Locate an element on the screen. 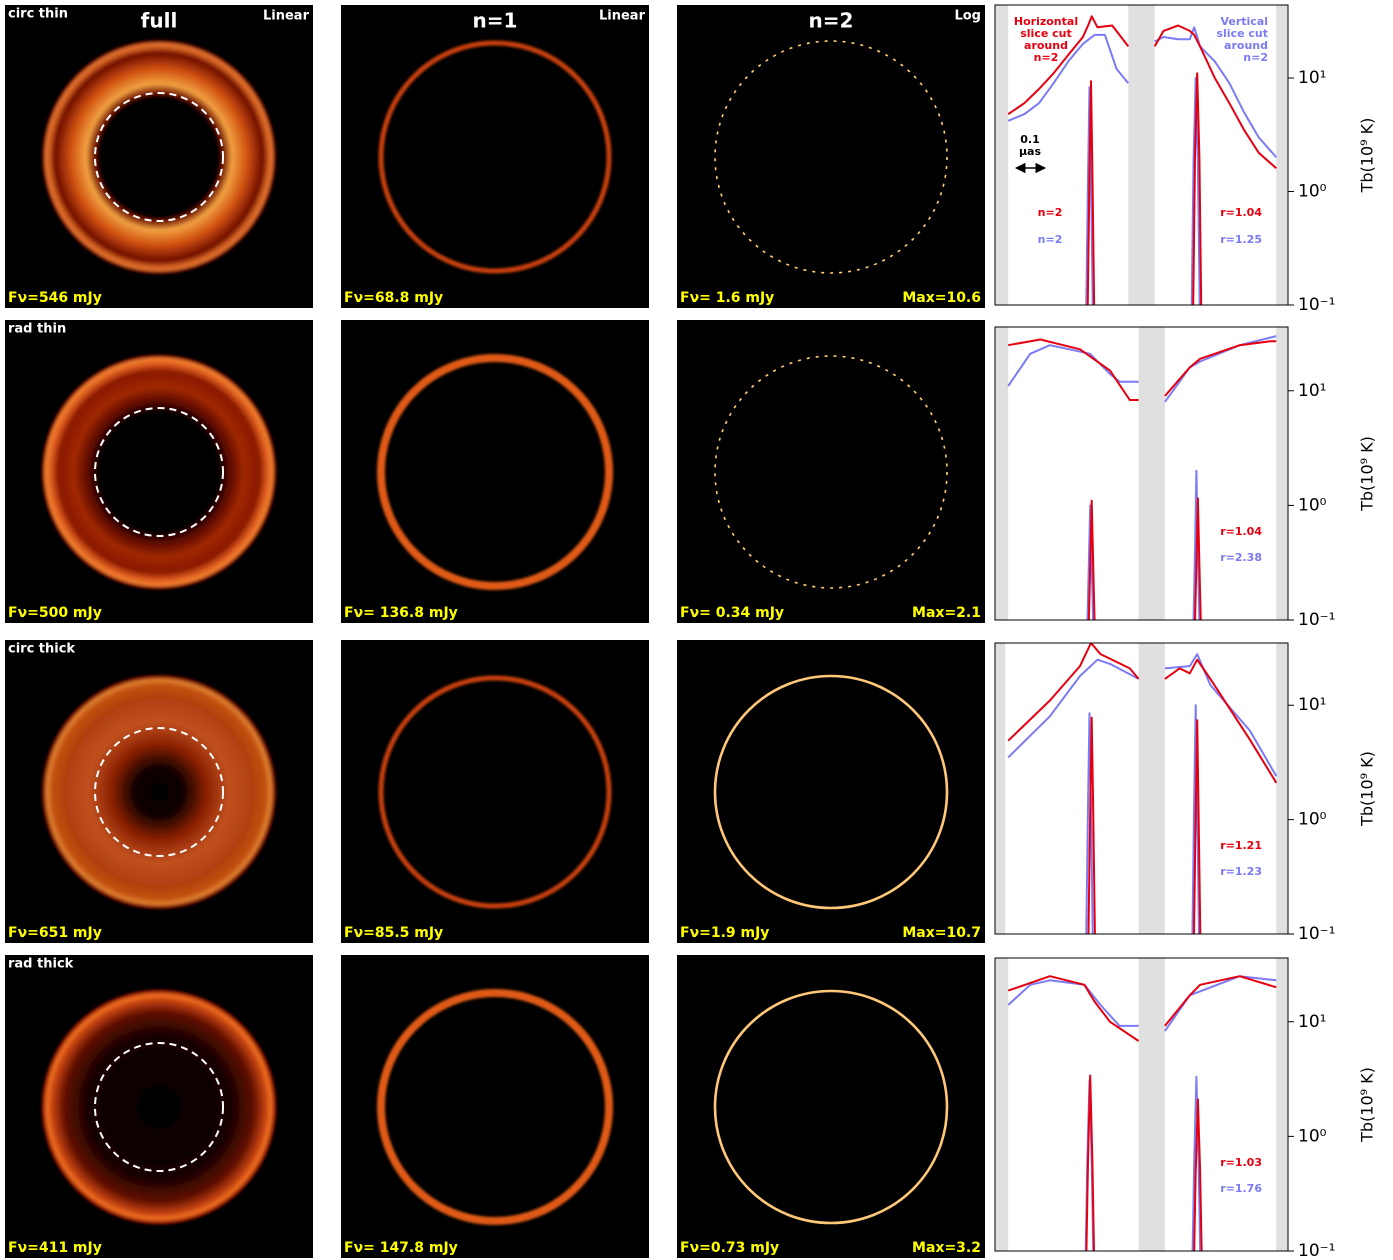 This screenshot has width=1393, height=1260. annotation: slice cut is located at coordinates (1046, 33).